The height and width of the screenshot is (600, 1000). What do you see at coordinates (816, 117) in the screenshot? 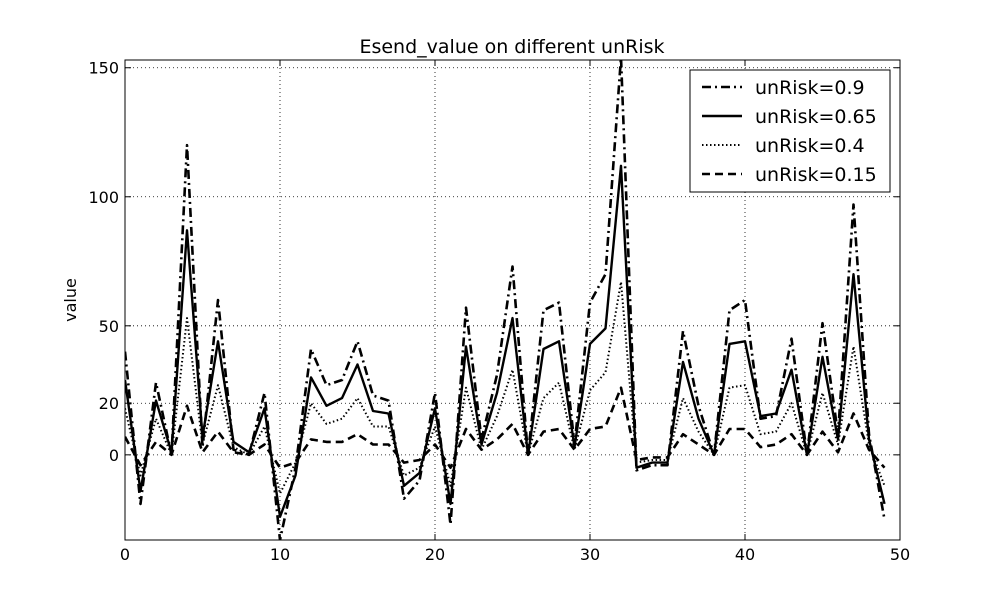
I see `legend-label: unRisk=0.65` at bounding box center [816, 117].